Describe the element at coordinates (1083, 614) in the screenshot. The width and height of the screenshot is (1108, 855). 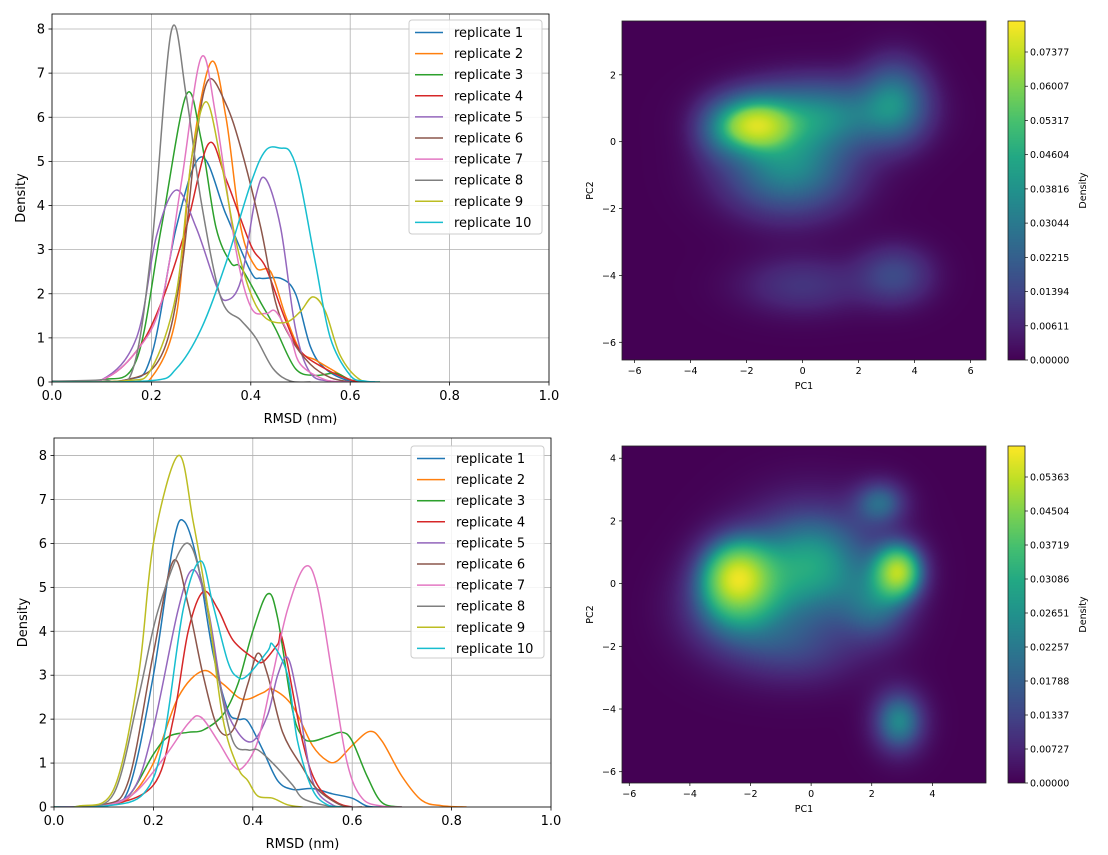
I see `colorbar-label: Density` at that location.